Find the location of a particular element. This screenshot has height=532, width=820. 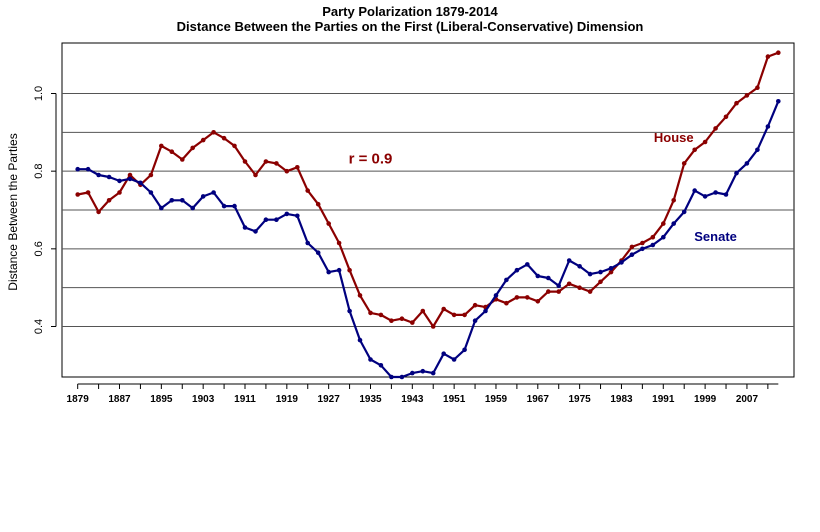

y-tick-label: 0.6 is located at coordinates (39, 248).